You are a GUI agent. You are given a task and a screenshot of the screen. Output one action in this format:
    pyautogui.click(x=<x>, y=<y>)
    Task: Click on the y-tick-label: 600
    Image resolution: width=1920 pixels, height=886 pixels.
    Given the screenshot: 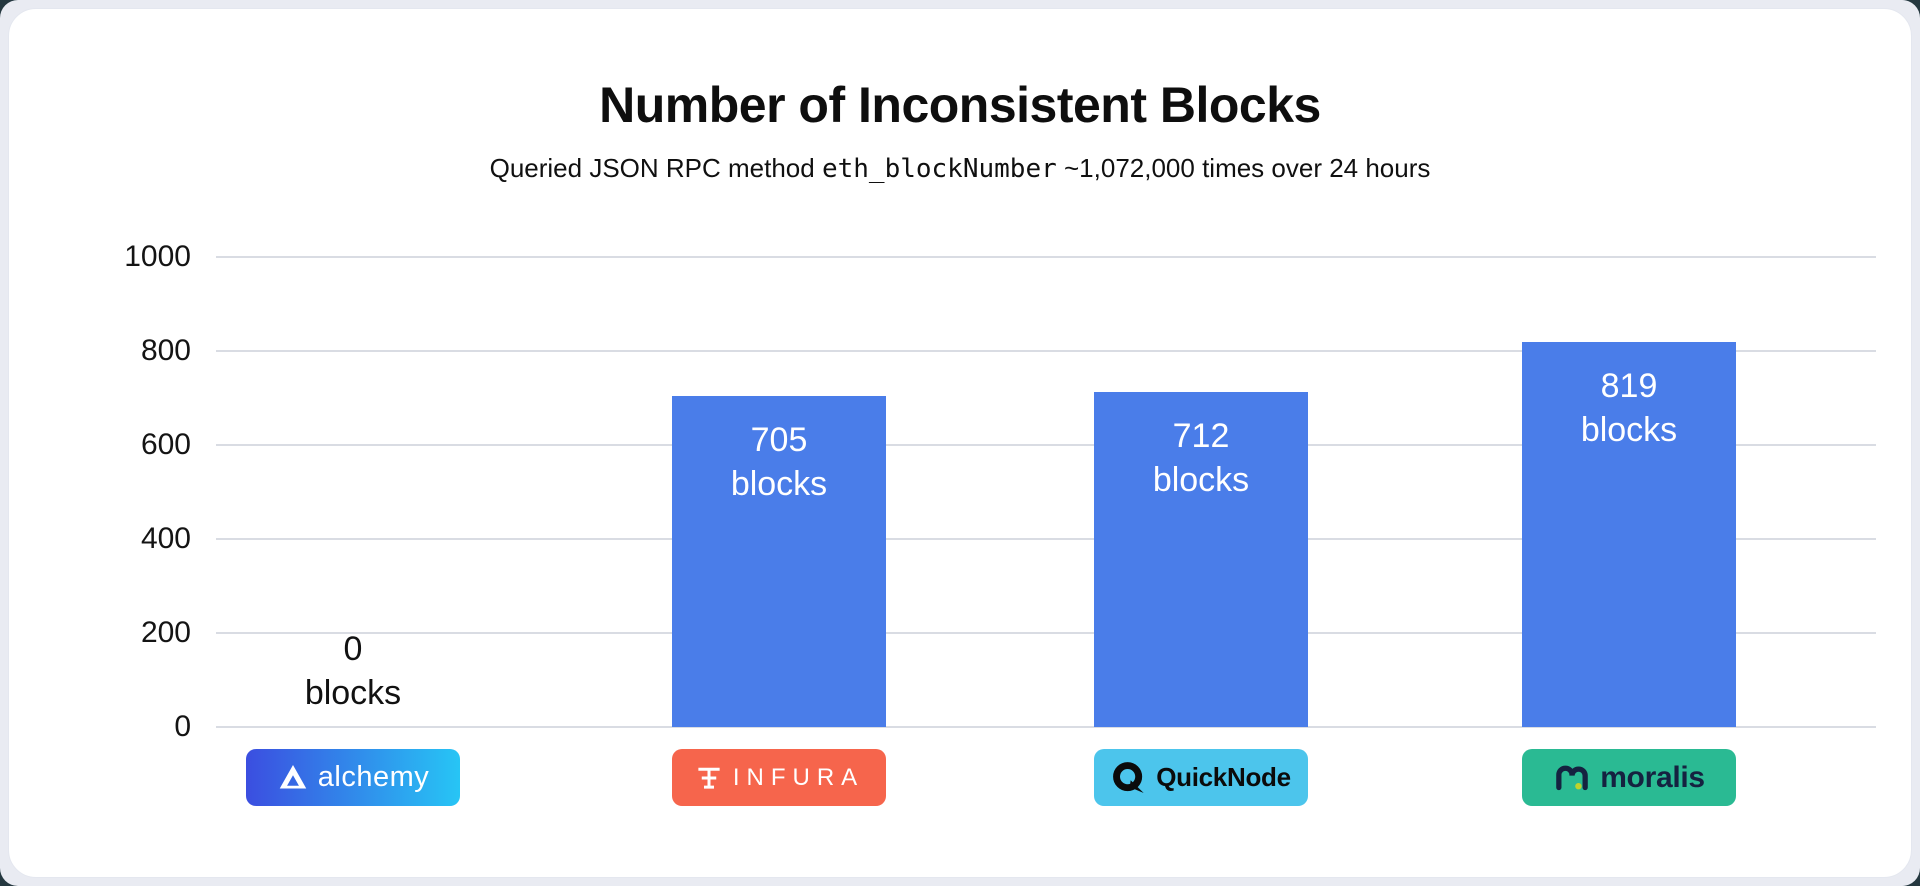 What is the action you would take?
    pyautogui.click(x=165, y=444)
    